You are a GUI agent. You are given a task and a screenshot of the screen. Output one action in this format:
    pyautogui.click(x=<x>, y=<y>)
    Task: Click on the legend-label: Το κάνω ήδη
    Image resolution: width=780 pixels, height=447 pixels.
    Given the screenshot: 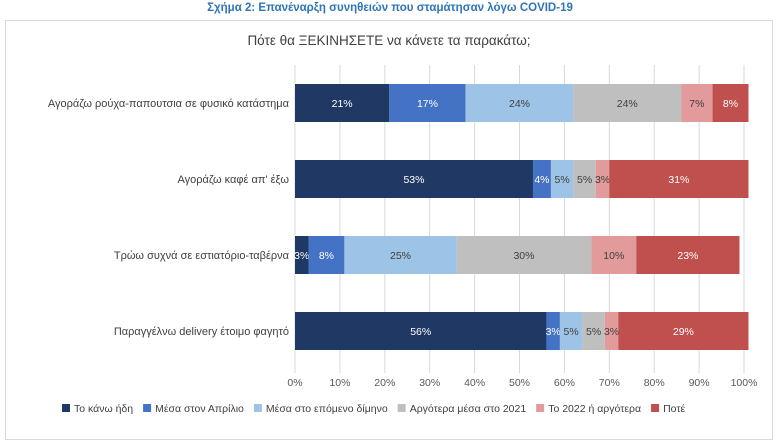 What is the action you would take?
    pyautogui.click(x=103, y=409)
    